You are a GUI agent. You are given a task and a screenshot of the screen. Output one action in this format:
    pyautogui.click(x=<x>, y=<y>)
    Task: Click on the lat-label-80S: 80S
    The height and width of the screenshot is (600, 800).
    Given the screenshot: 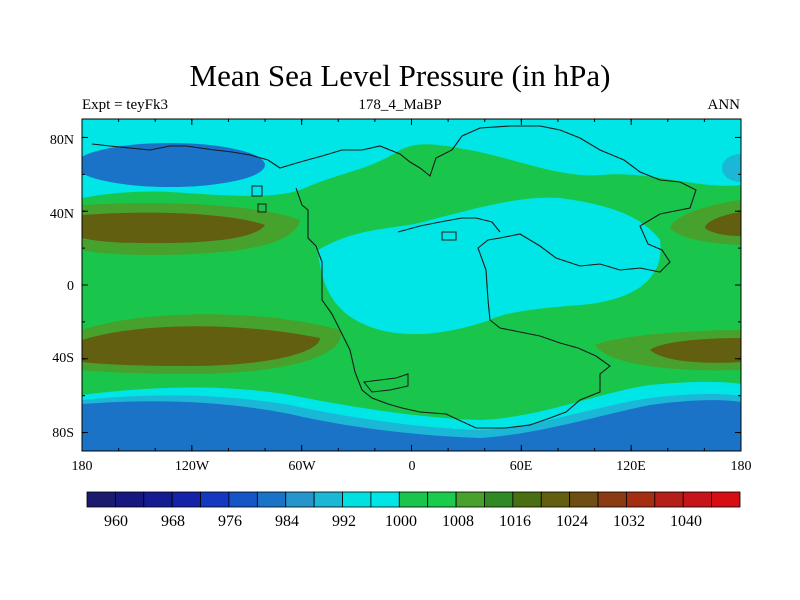 What is the action you would take?
    pyautogui.click(x=63, y=433)
    